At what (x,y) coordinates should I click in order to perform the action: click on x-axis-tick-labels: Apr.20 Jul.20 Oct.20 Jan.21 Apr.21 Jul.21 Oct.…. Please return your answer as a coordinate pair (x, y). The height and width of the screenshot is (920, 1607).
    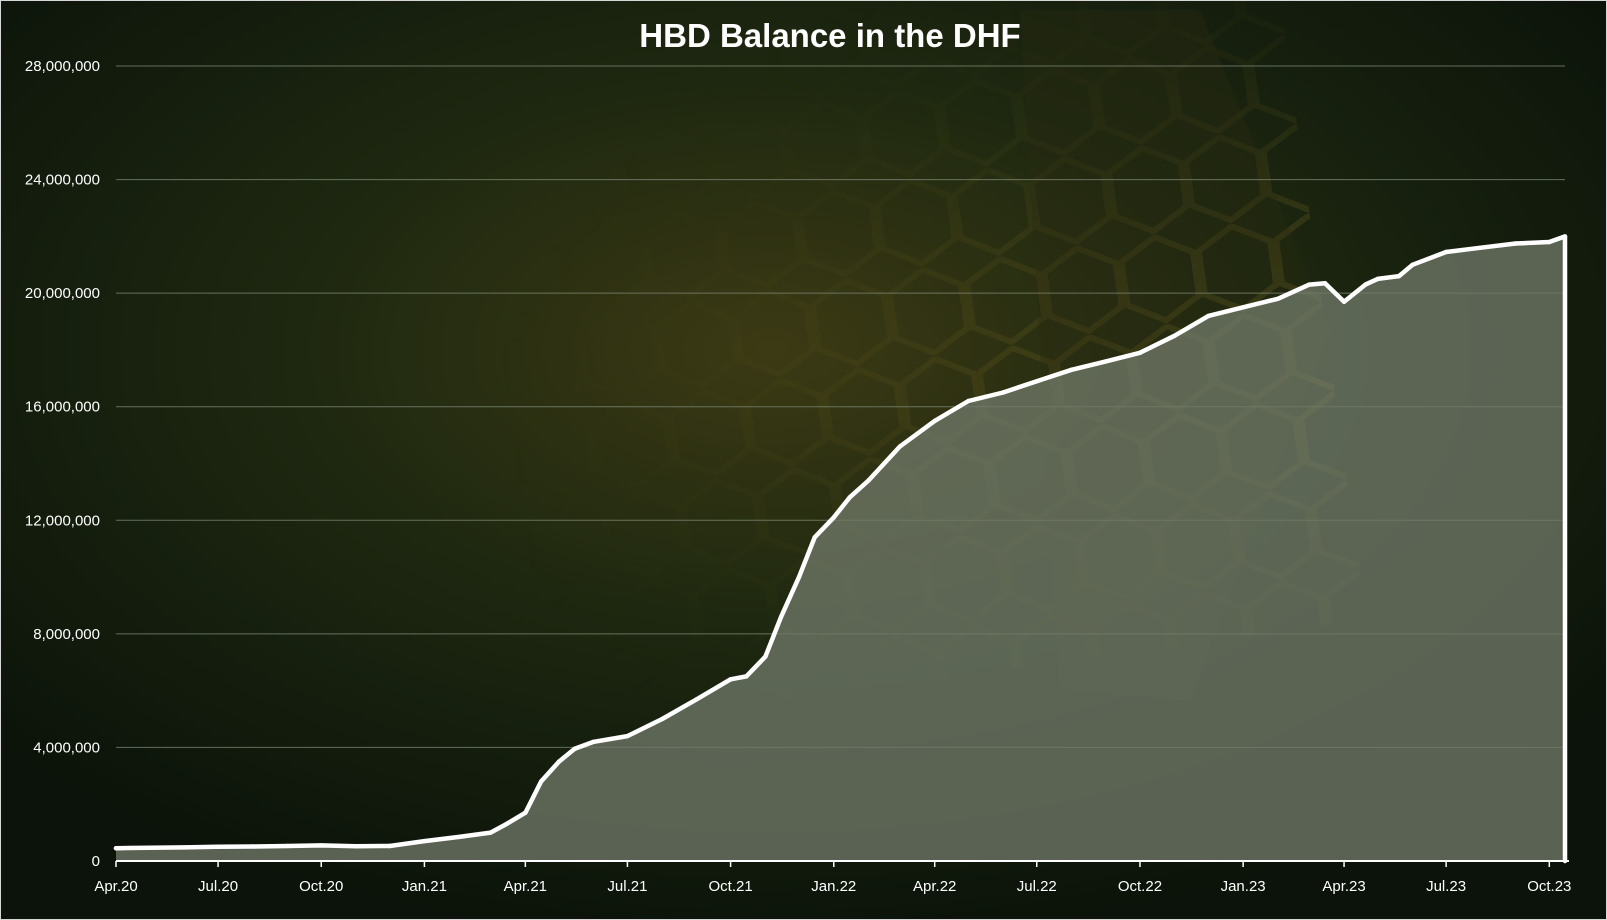
    Looking at the image, I should click on (832, 886).